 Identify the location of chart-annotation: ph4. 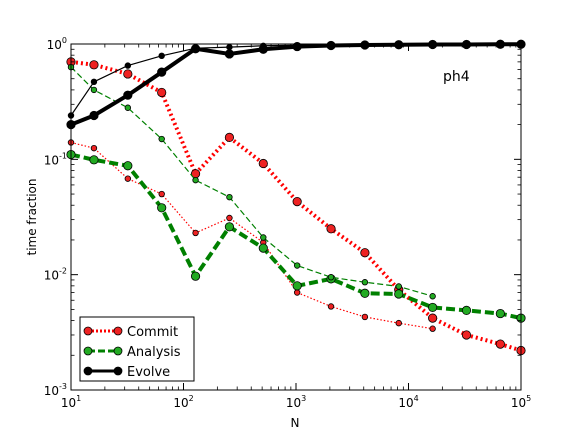
(456, 77).